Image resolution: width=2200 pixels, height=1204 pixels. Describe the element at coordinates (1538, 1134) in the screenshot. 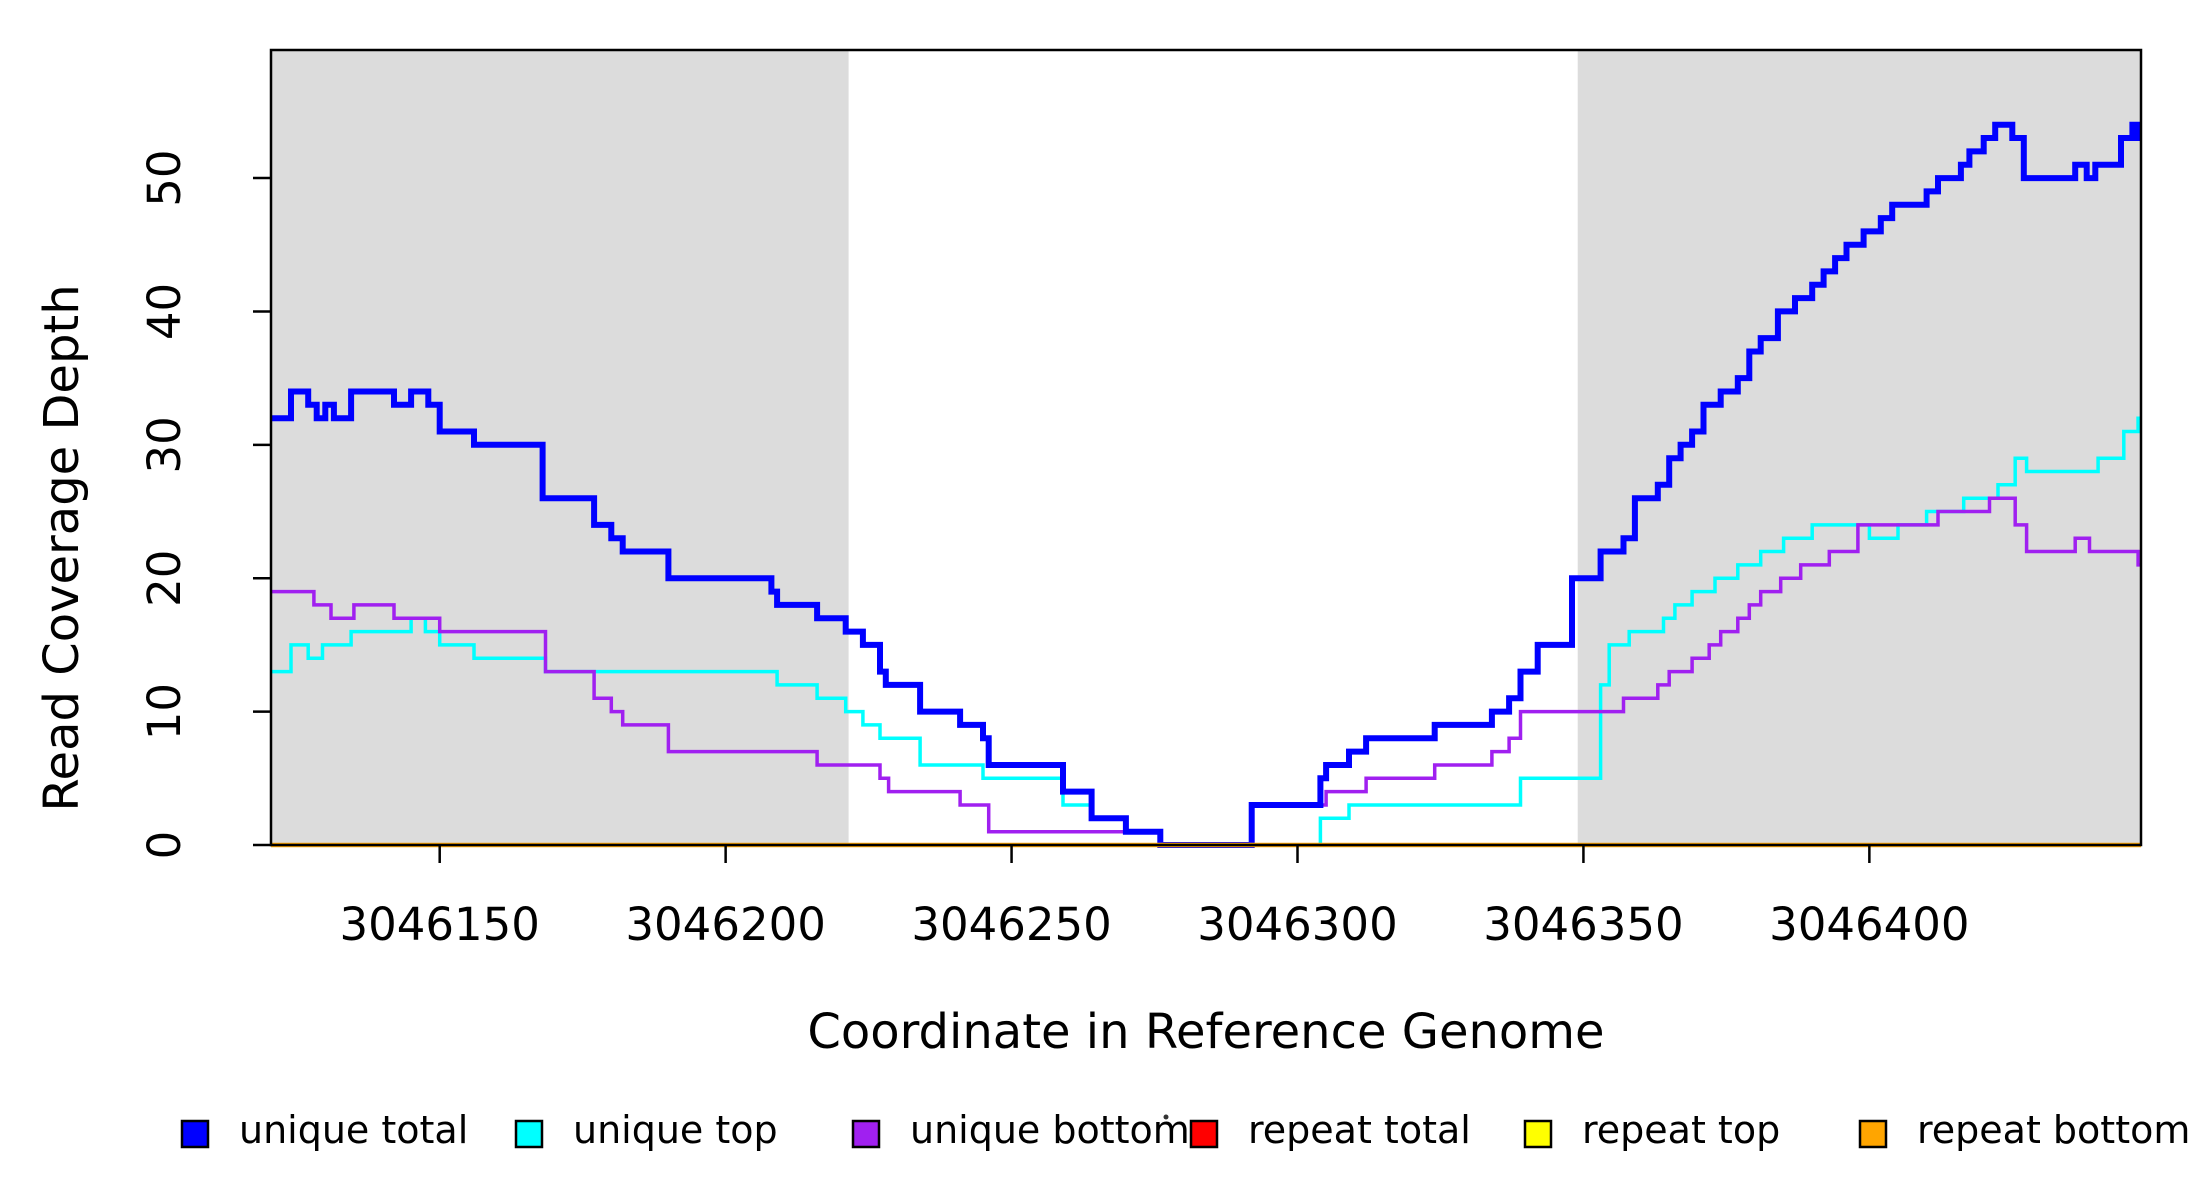

I see `legend-swatch-repeat-top` at that location.